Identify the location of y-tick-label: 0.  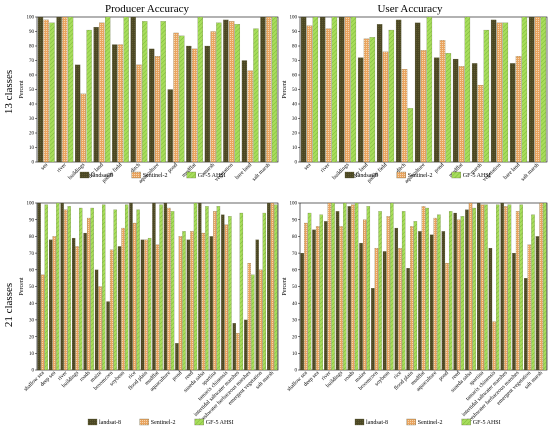
(296, 371).